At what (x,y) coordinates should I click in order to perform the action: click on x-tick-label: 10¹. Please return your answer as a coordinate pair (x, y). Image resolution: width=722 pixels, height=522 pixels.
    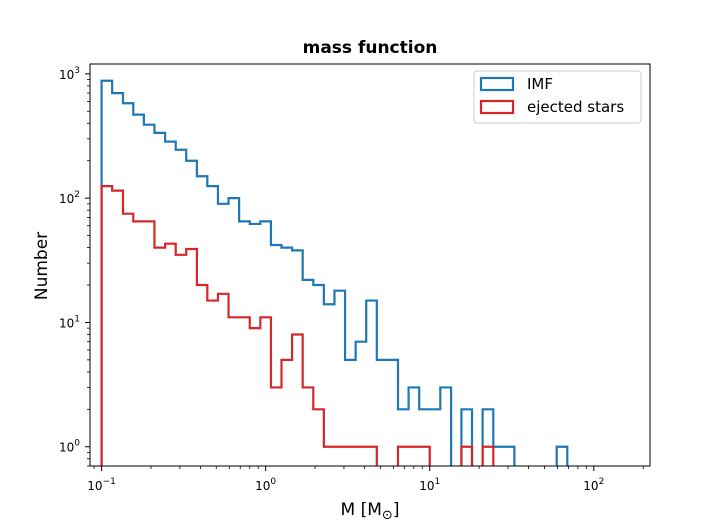
    Looking at the image, I should click on (429, 485).